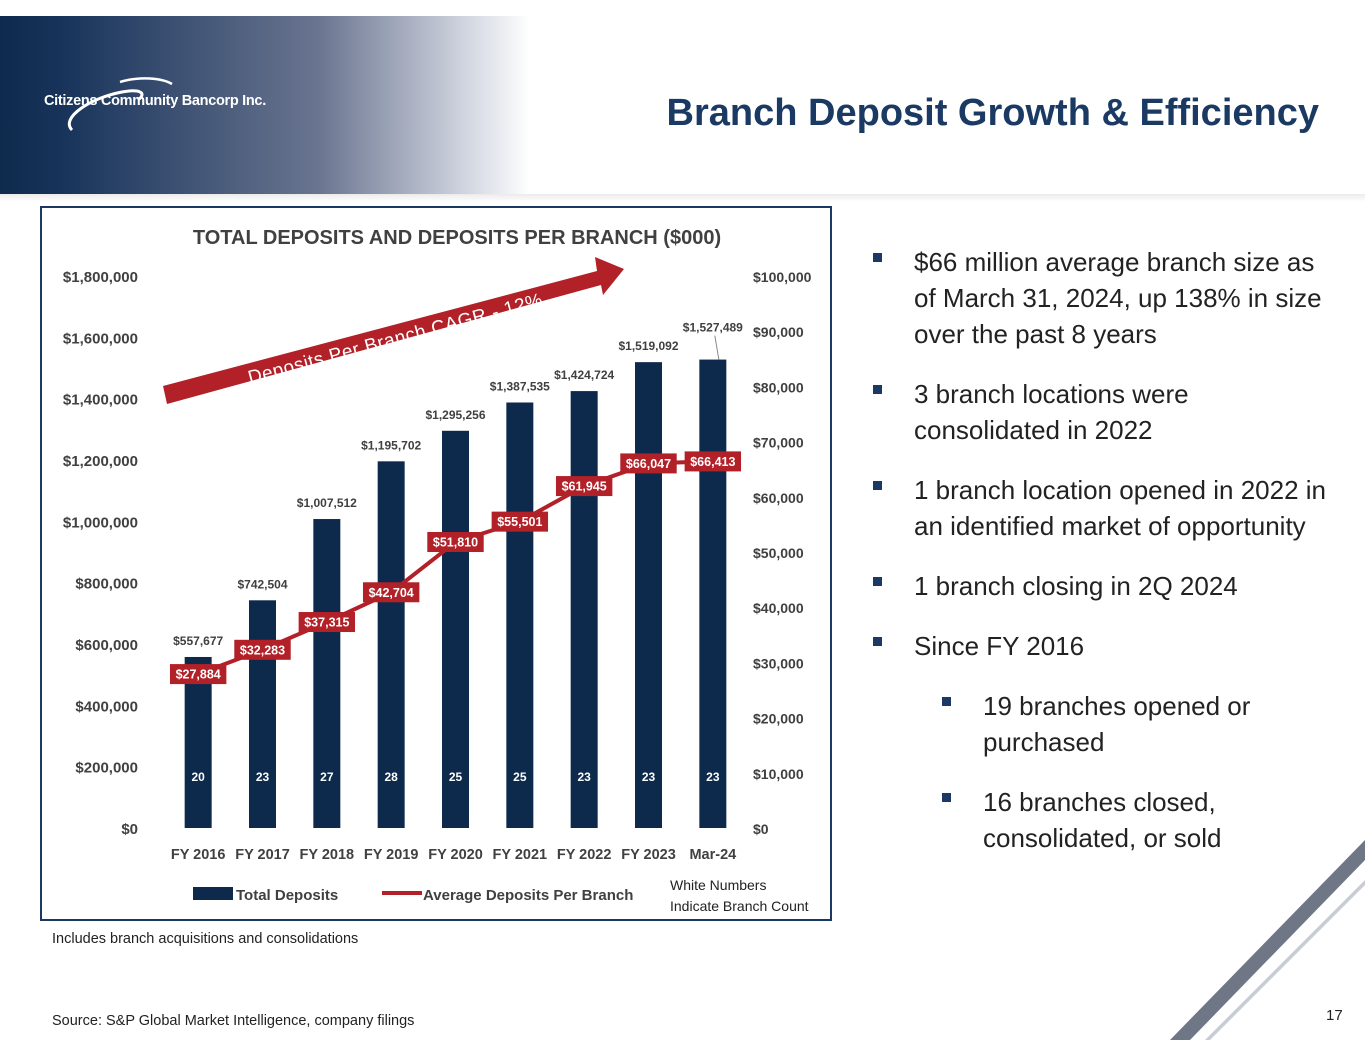  What do you see at coordinates (778, 553) in the screenshot?
I see `right-axis-tick-label: $50,000` at bounding box center [778, 553].